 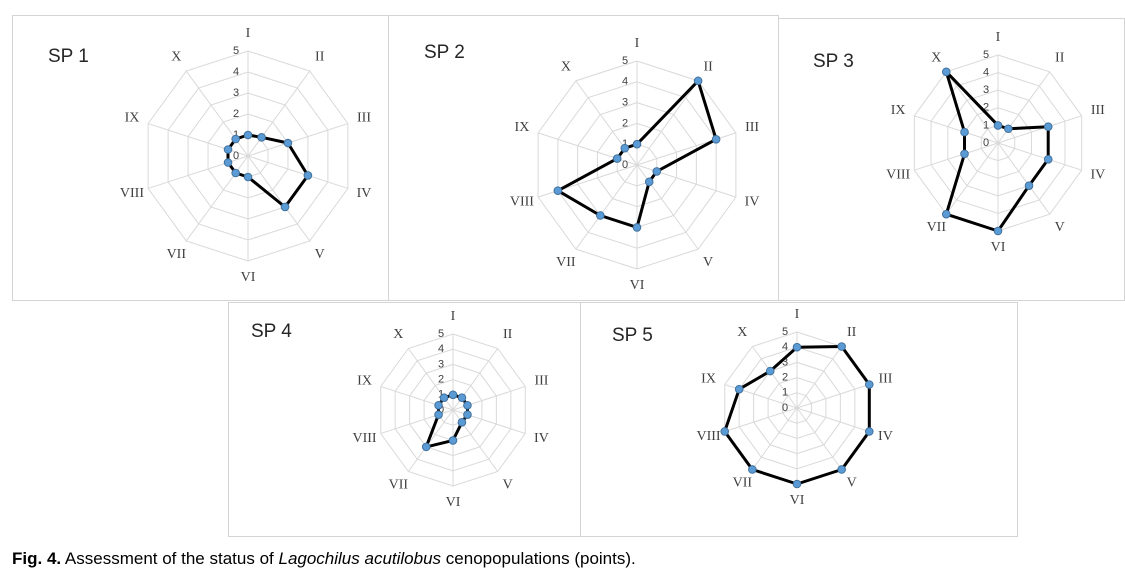 I want to click on r-tick-label: 0, so click(x=236, y=156).